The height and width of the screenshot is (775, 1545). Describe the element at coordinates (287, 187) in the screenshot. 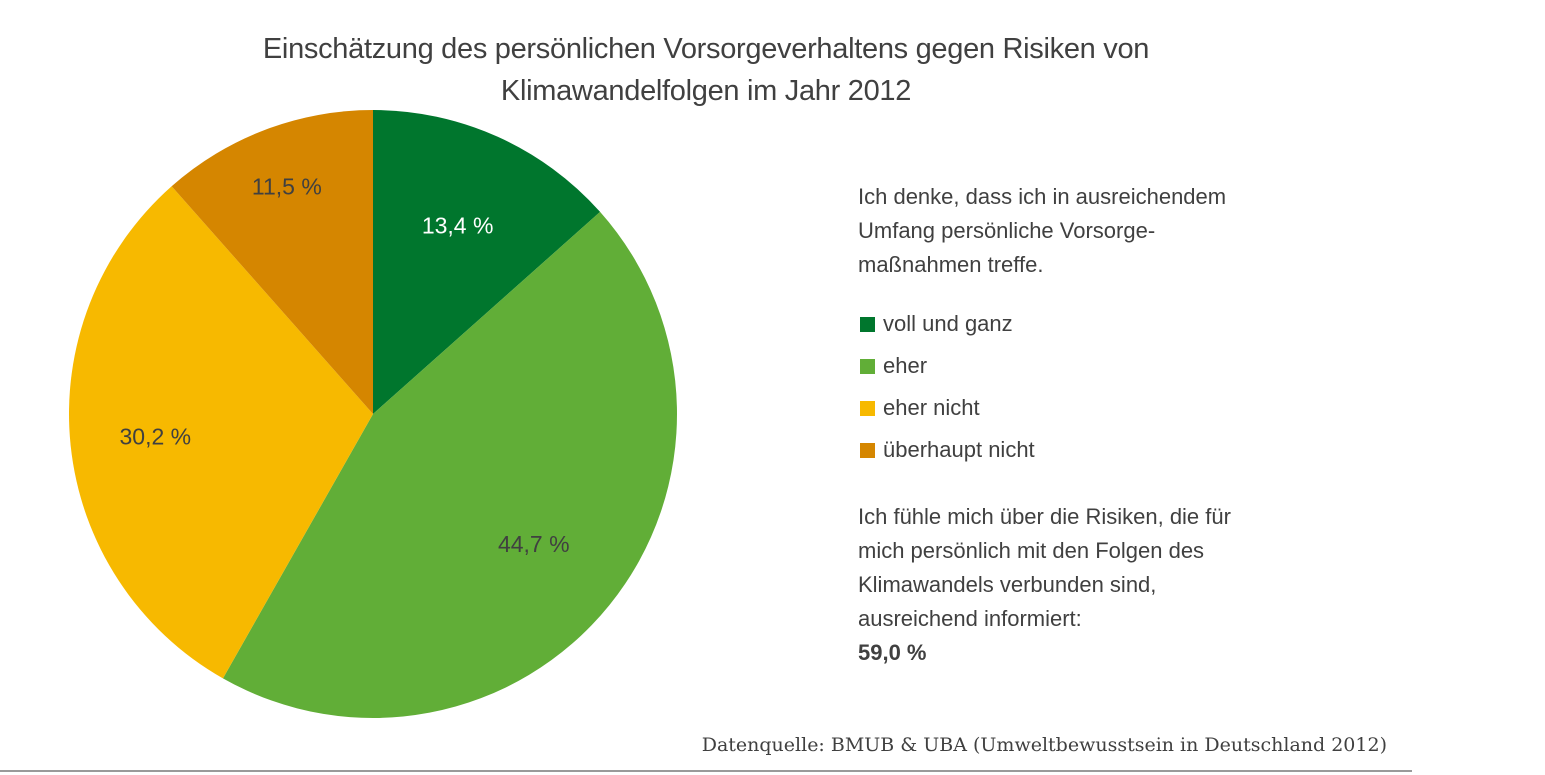

I see `pie-label-ueberhaupt-nicht: 11,5 %` at that location.